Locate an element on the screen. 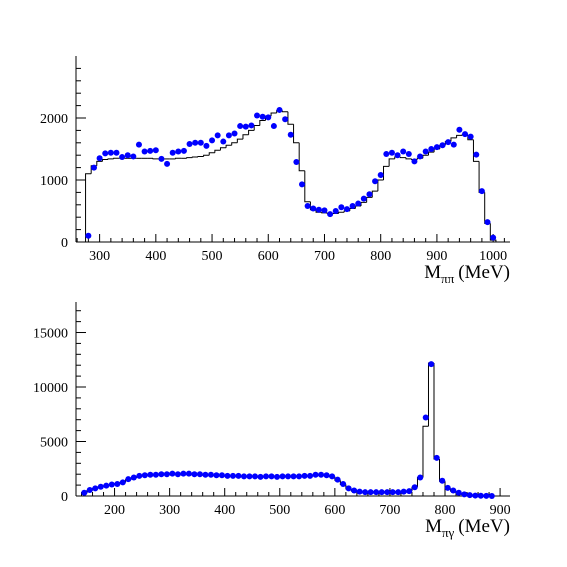 The image size is (567, 567). x-tick-label: 800 is located at coordinates (380, 256).